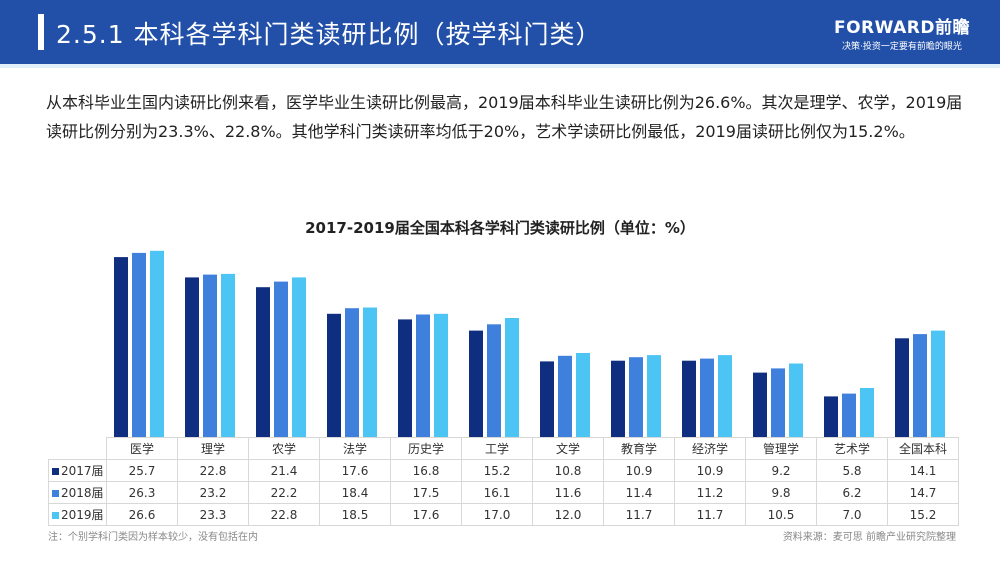 The image size is (1000, 562). What do you see at coordinates (938, 383) in the screenshot?
I see `bar-2019届-全国本科` at bounding box center [938, 383].